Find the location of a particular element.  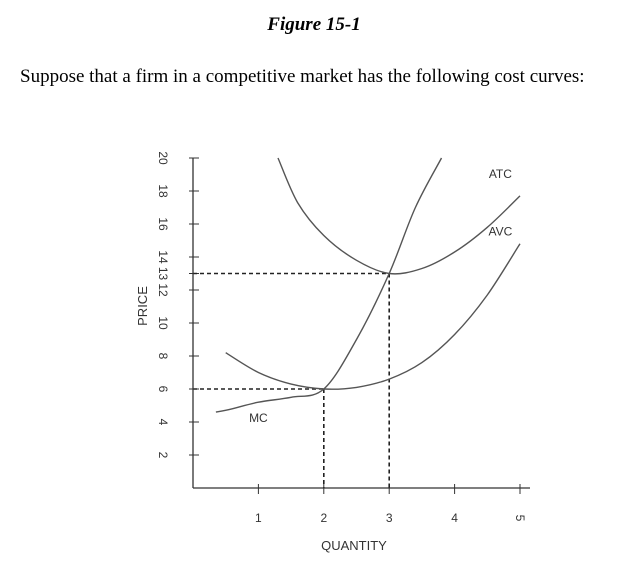

y-tick-label-6: 6 is located at coordinates (163, 389).